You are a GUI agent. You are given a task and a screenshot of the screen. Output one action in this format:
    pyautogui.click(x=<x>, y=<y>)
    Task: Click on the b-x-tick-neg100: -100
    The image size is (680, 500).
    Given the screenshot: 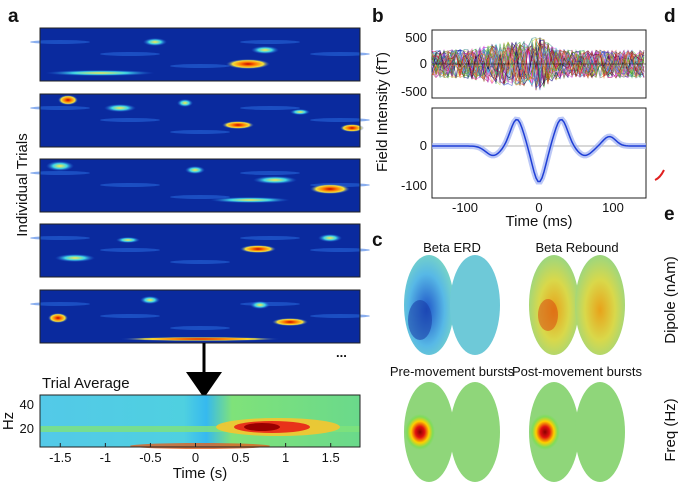 What is the action you would take?
    pyautogui.click(x=465, y=207)
    